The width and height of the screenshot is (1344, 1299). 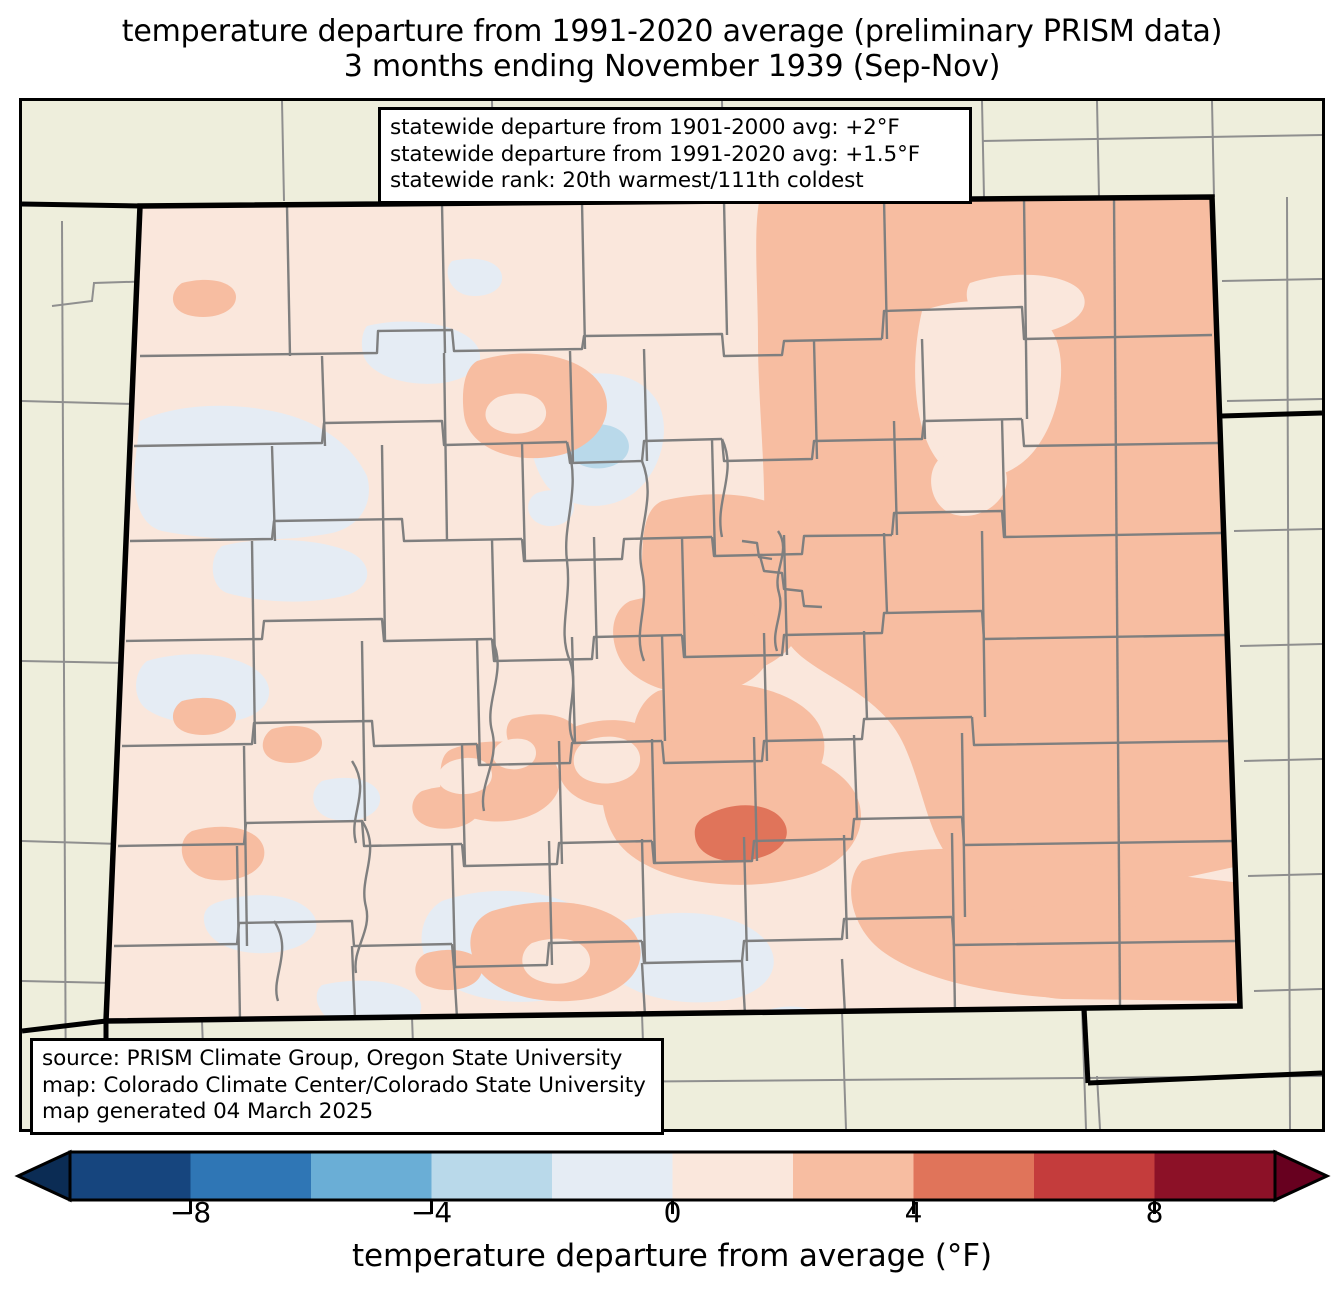 I want to click on colorbar-under-arrow, so click(x=43, y=1176).